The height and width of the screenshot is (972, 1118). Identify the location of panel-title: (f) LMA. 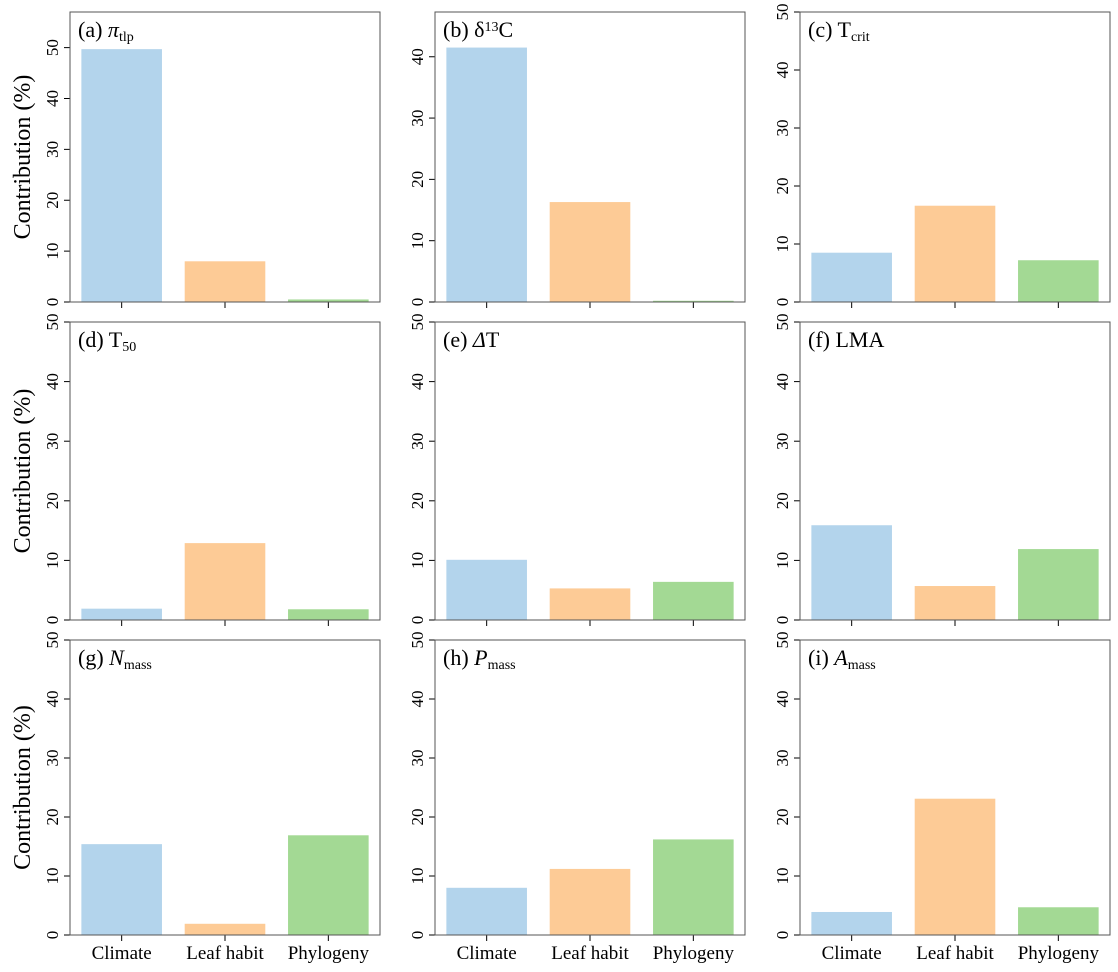
(846, 339).